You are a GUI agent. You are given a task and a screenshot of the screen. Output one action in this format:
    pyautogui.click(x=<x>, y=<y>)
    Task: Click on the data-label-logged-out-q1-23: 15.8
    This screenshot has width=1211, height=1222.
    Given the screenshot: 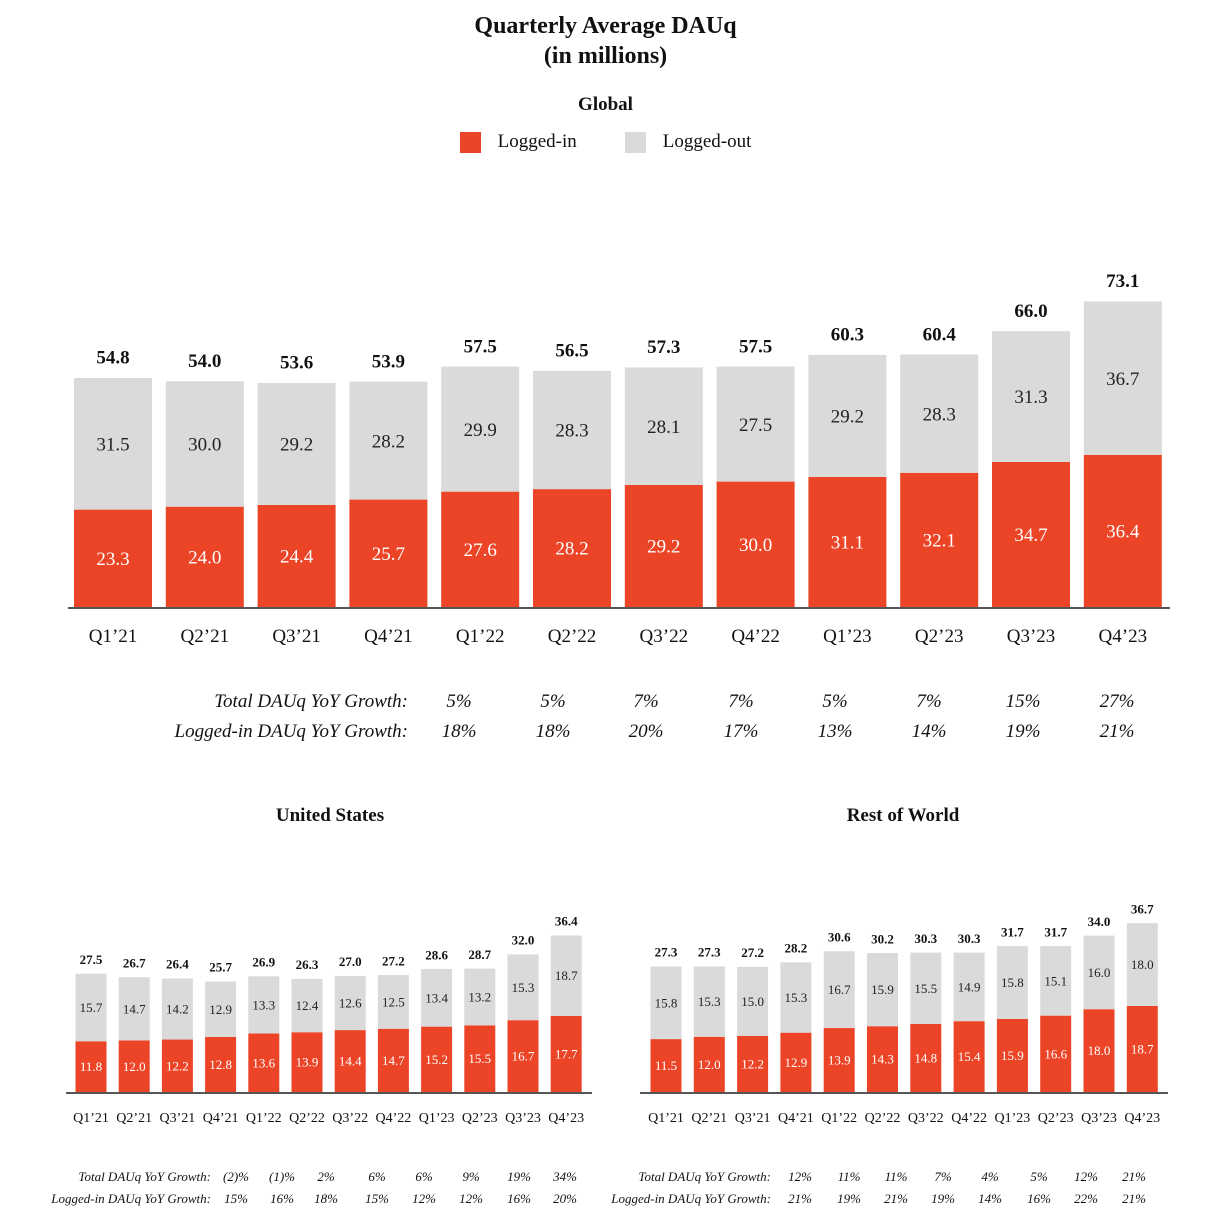 What is the action you would take?
    pyautogui.click(x=1012, y=982)
    